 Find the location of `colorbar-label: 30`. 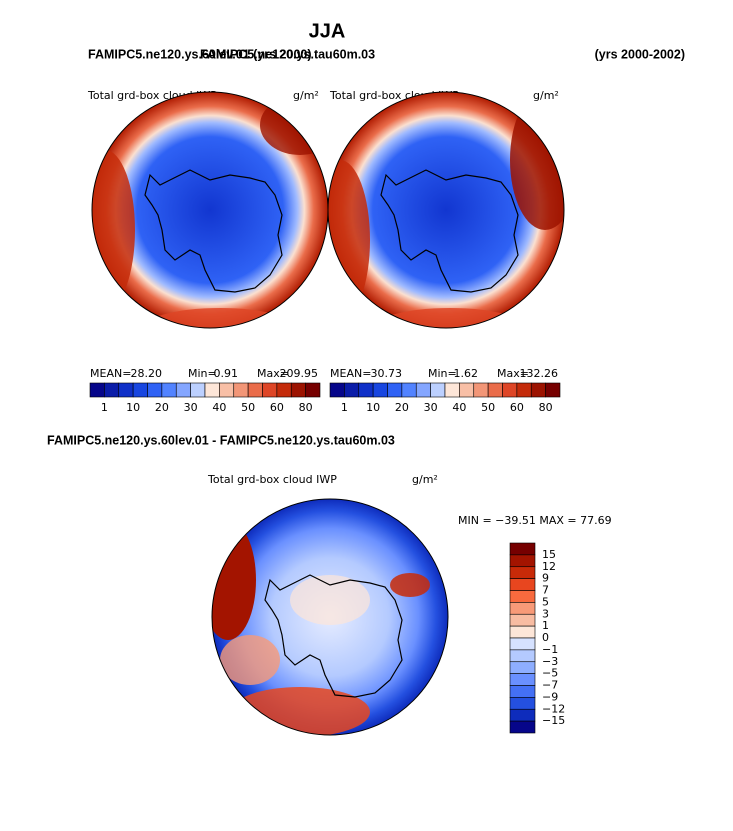

colorbar-label: 30 is located at coordinates (191, 407).